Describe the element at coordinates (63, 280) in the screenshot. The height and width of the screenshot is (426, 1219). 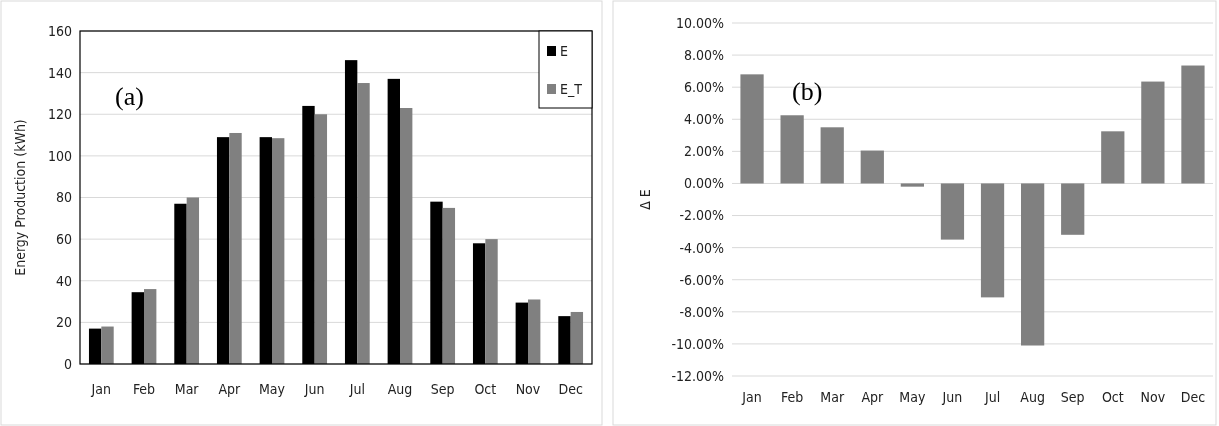
I see `y-tick-label: 40` at that location.